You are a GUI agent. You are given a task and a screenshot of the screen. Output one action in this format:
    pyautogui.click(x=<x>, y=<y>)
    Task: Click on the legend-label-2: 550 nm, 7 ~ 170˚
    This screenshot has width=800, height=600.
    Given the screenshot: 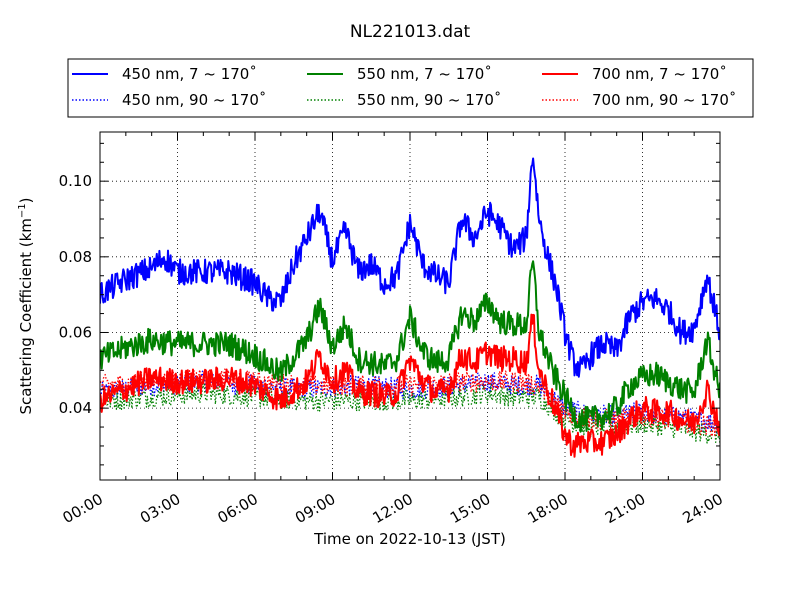 What is the action you would take?
    pyautogui.click(x=424, y=74)
    